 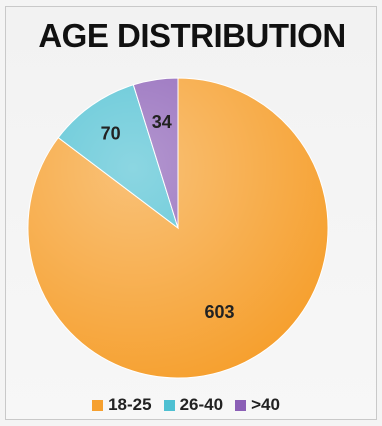 I want to click on legend-label: 26-40, so click(x=201, y=404).